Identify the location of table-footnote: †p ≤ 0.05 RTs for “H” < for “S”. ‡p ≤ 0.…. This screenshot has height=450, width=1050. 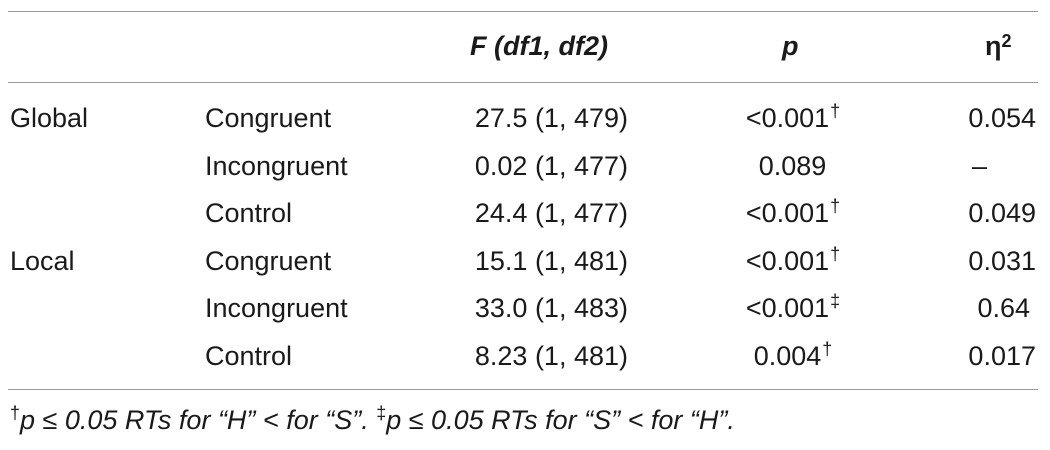
(372, 420).